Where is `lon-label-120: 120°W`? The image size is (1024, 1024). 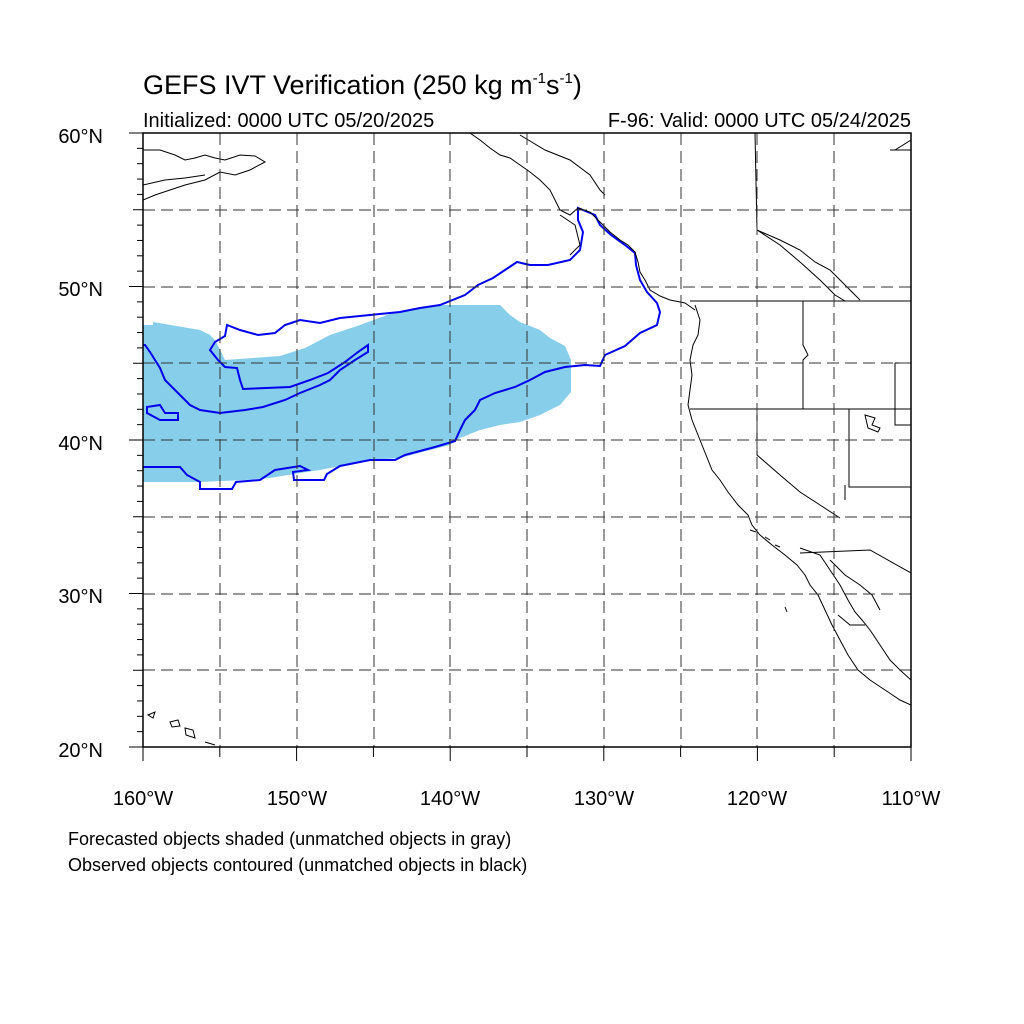 lon-label-120: 120°W is located at coordinates (757, 799).